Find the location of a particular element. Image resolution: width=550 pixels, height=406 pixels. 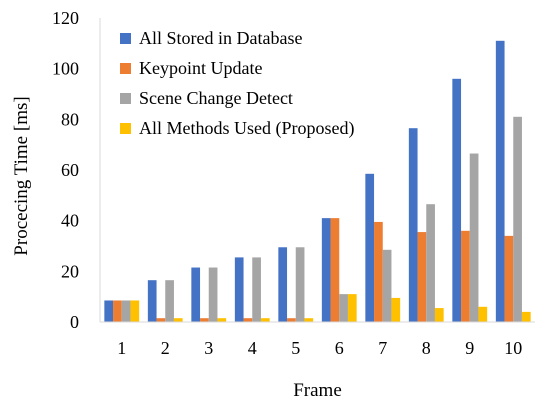

y-axis-ticks: 0 20 40 60 80 100 120 is located at coordinates (65, 170).